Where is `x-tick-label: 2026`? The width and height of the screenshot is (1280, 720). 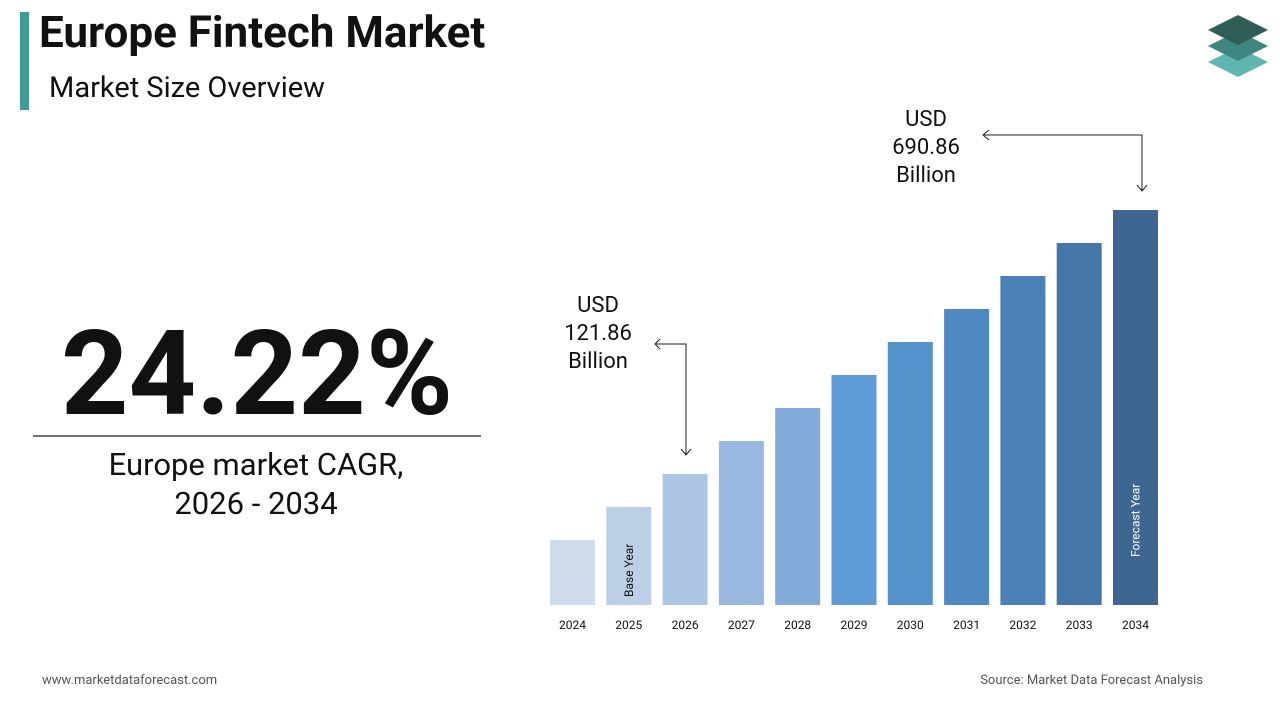
x-tick-label: 2026 is located at coordinates (685, 625).